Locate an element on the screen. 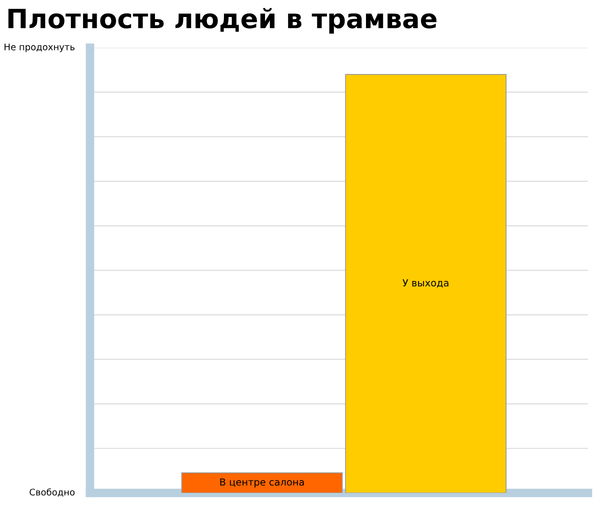 The image size is (600, 530). text: Не продохнуть is located at coordinates (39, 48).